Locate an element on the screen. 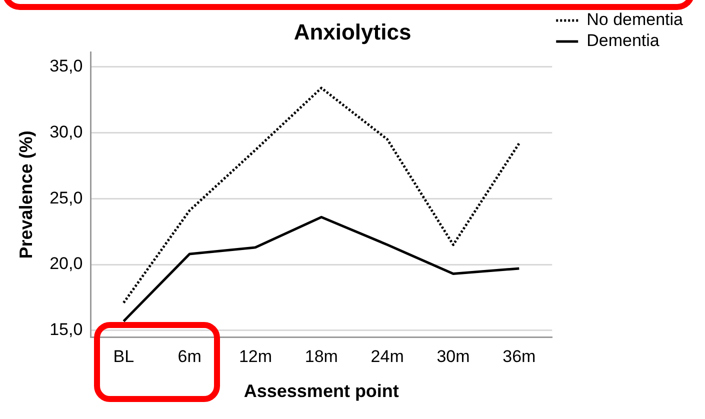 This screenshot has height=419, width=705. x-tick-label: 24m is located at coordinates (387, 356).